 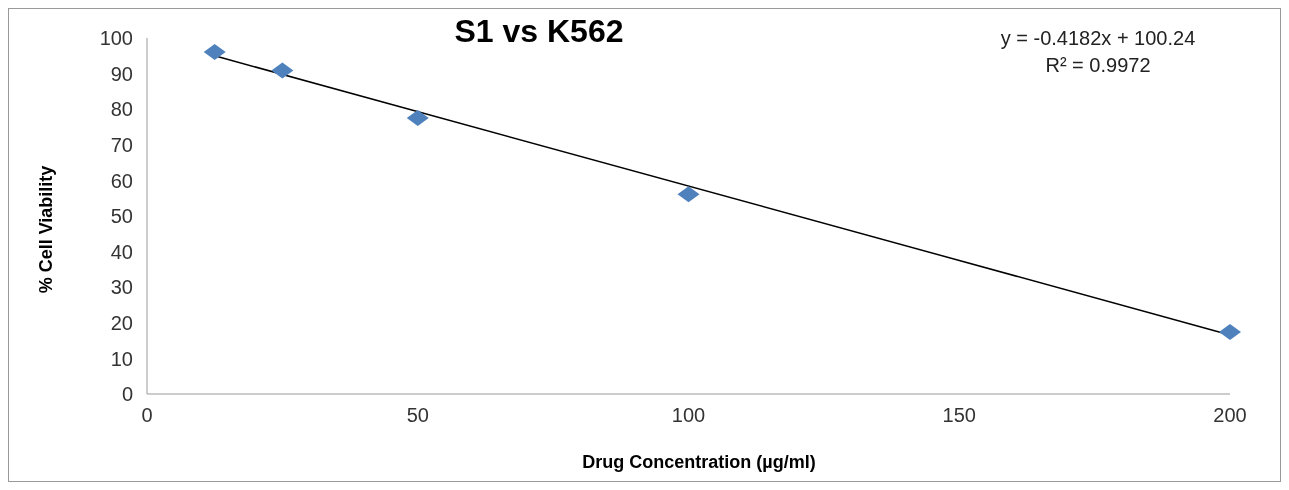 I want to click on x-tick-label: 50, so click(x=417, y=415).